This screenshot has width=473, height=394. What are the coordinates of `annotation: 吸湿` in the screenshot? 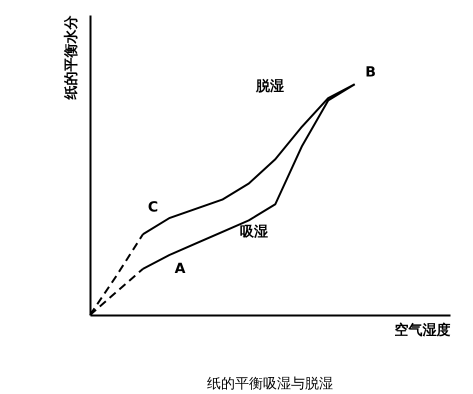 It's located at (254, 232).